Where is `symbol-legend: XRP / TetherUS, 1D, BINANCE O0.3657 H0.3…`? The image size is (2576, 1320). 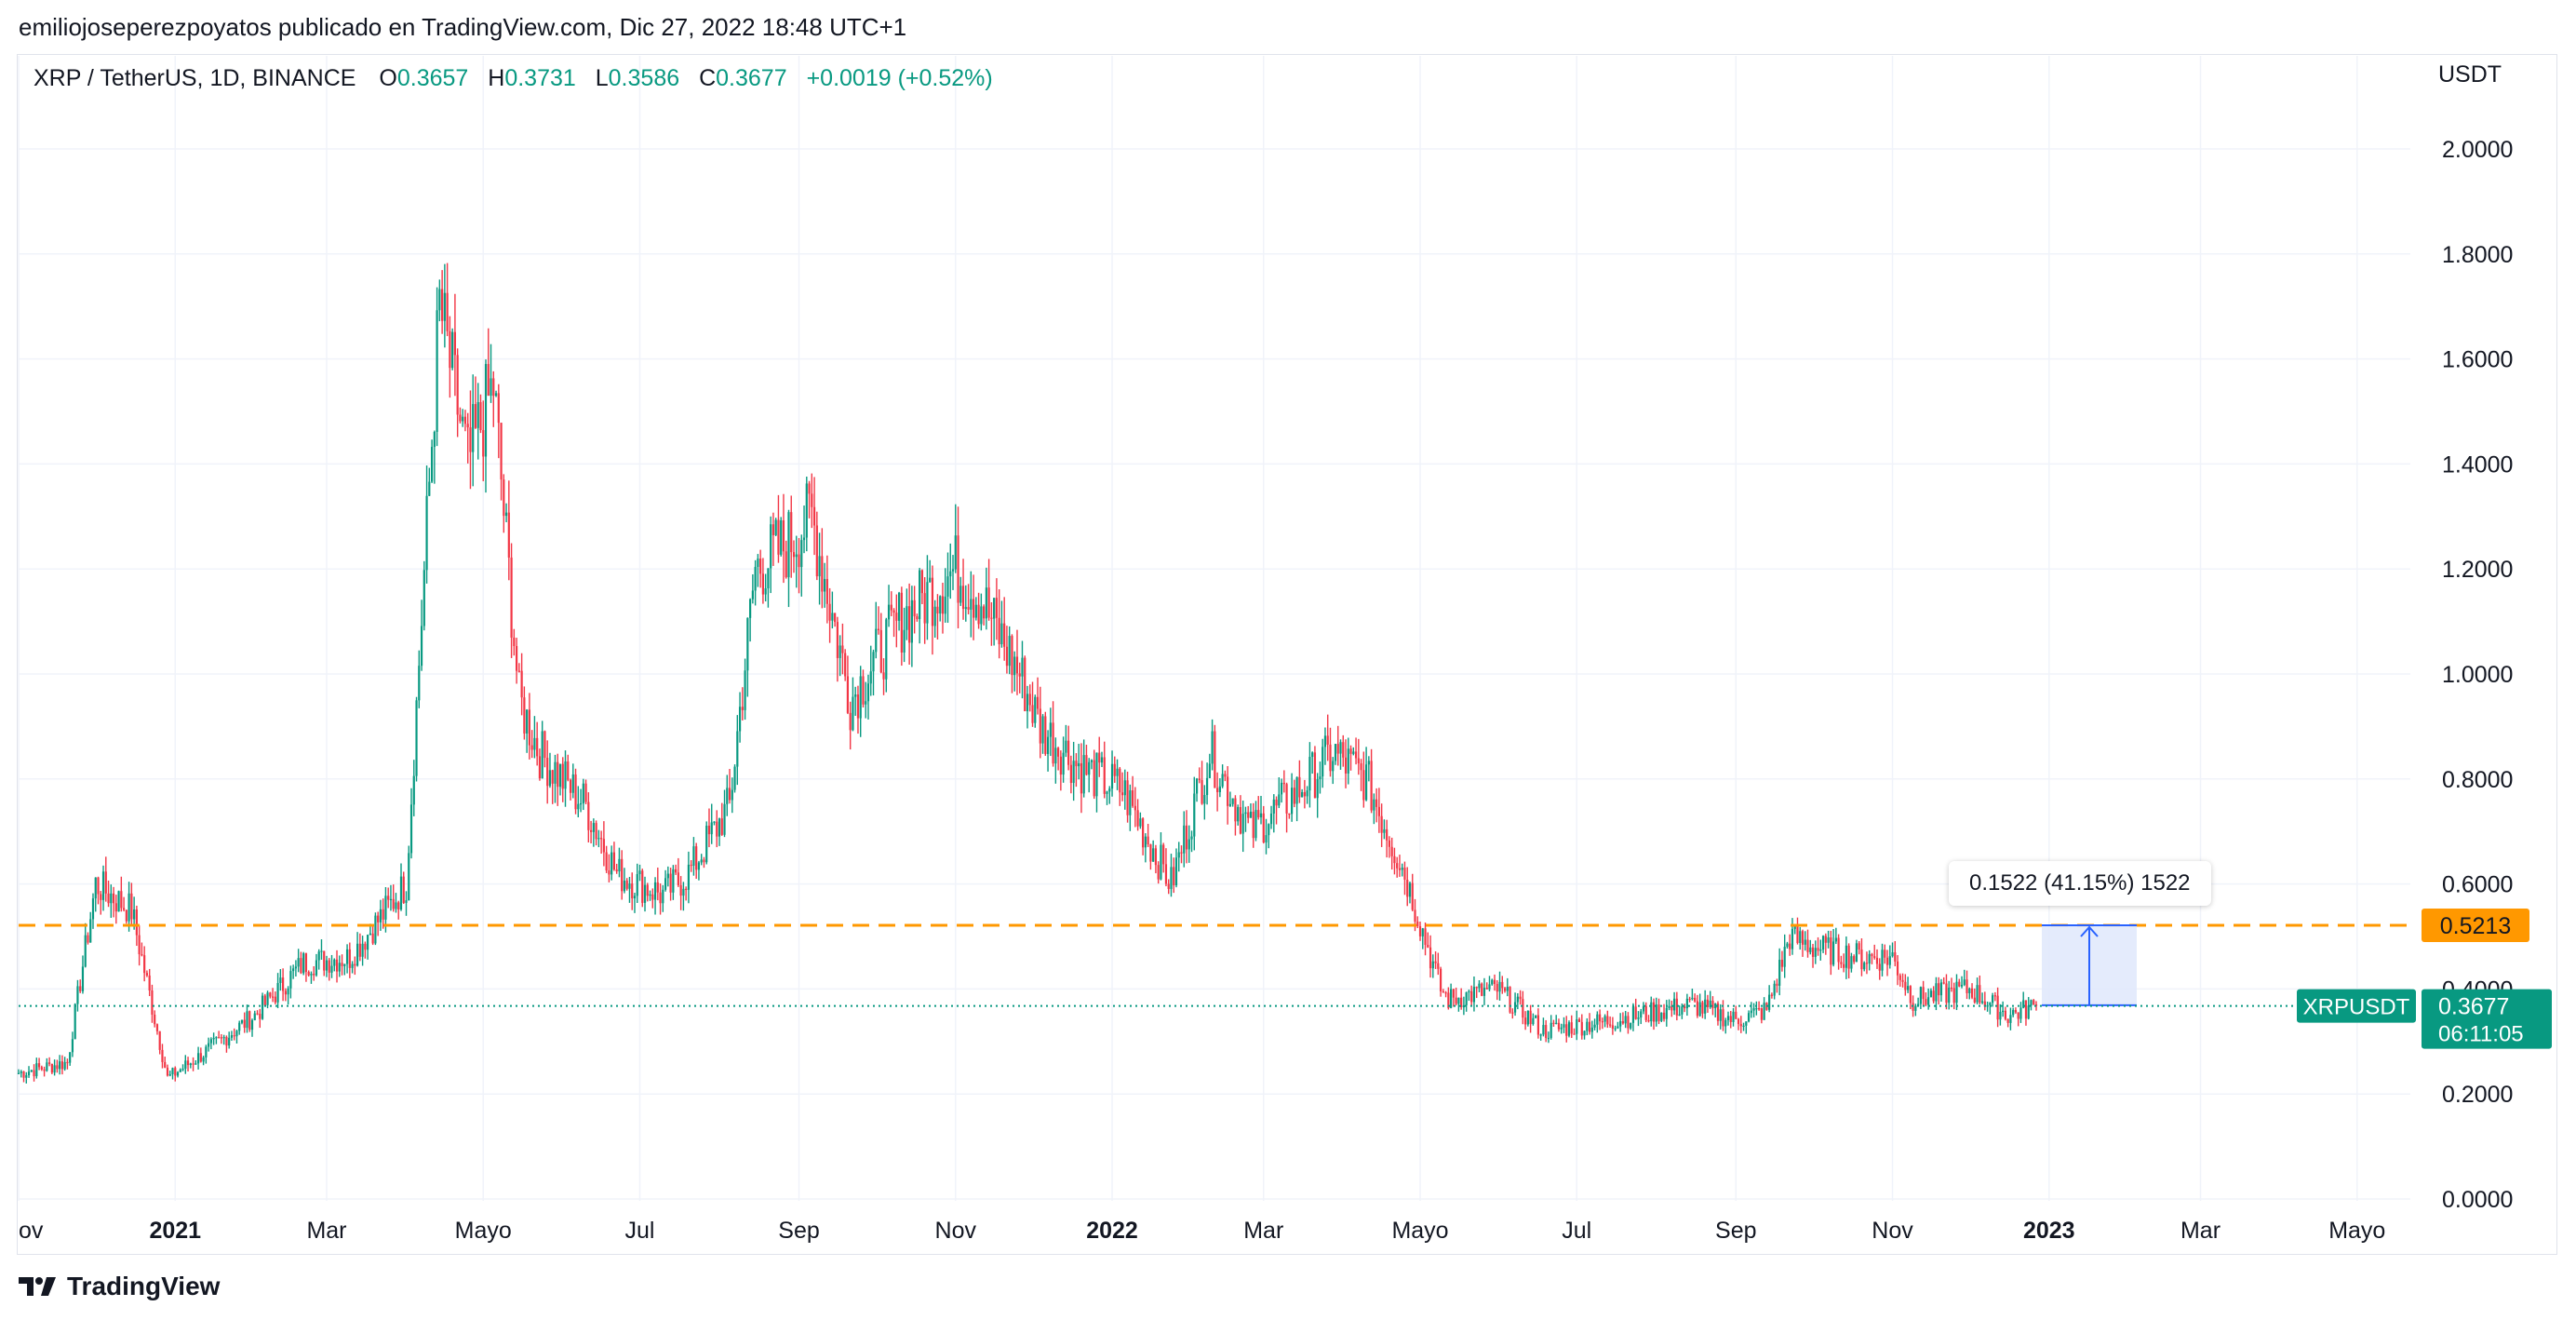
symbol-legend: XRP / TetherUS, 1D, BINANCE O0.3657 H0.3… is located at coordinates (513, 78).